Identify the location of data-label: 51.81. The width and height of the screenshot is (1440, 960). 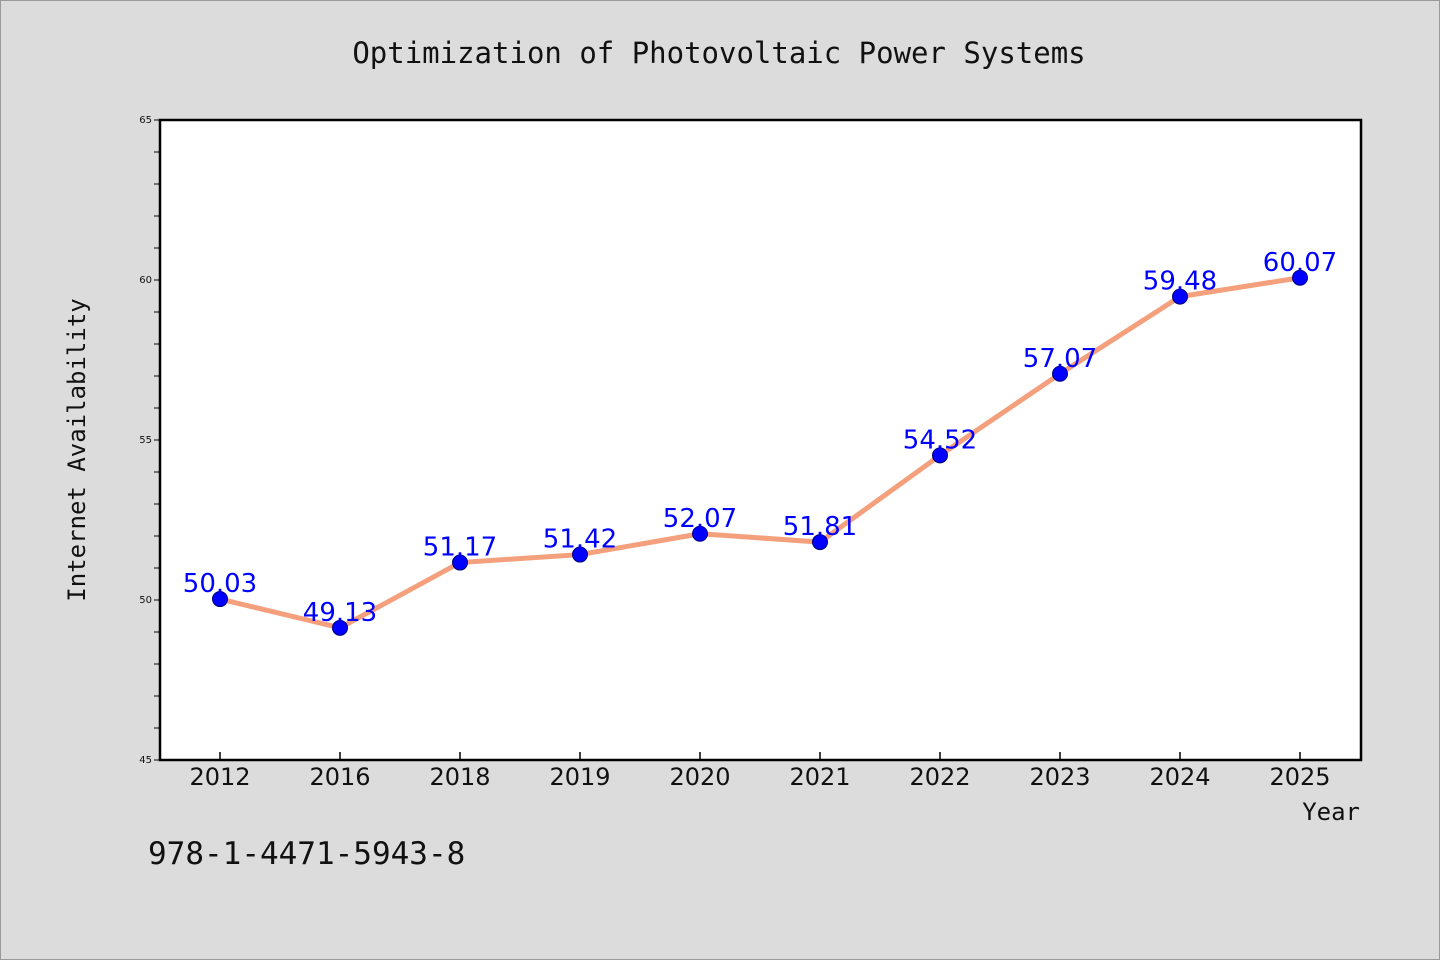
(820, 527).